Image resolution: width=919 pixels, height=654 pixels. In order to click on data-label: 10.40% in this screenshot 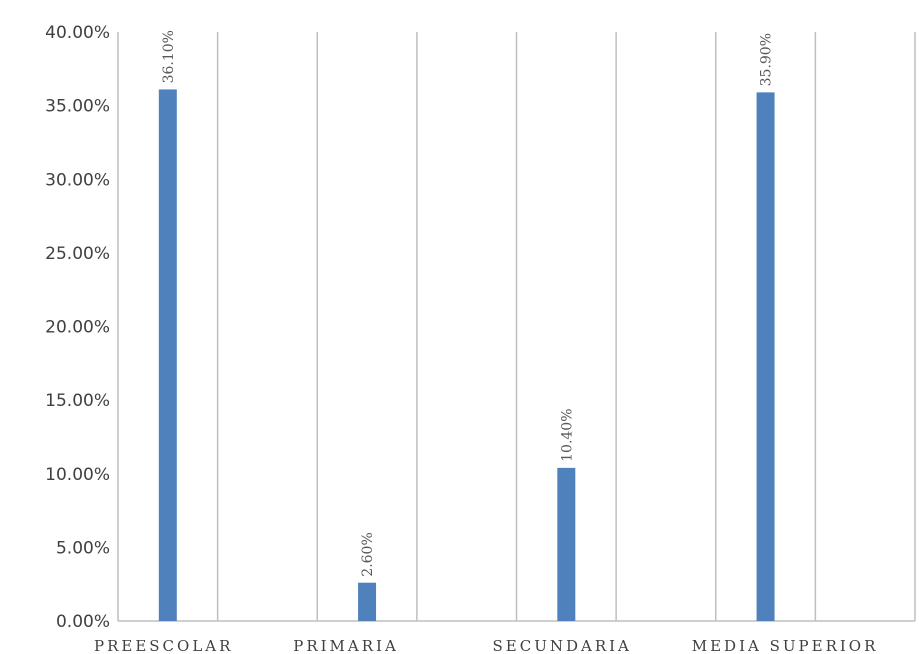, I will do `click(567, 434)`.